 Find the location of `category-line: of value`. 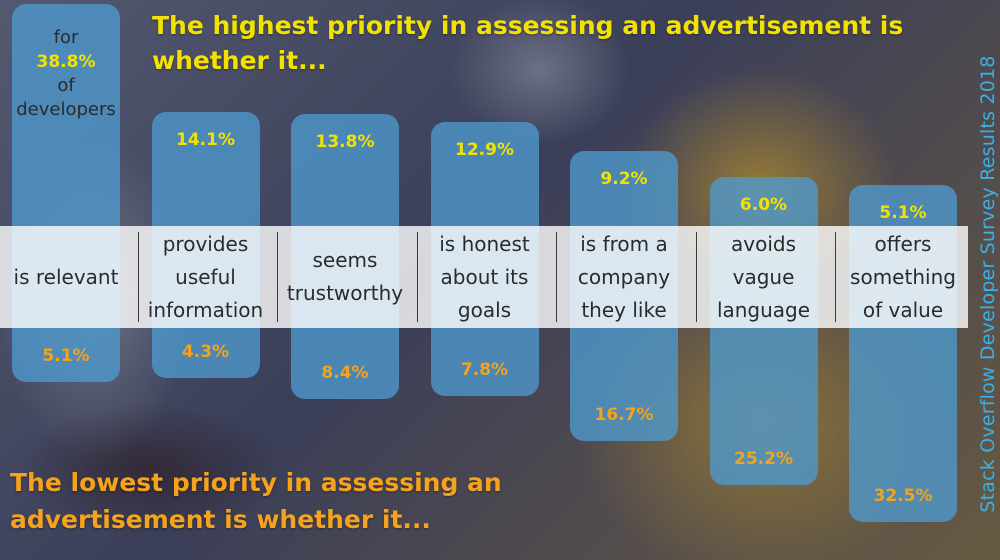

category-line: of value is located at coordinates (903, 309).